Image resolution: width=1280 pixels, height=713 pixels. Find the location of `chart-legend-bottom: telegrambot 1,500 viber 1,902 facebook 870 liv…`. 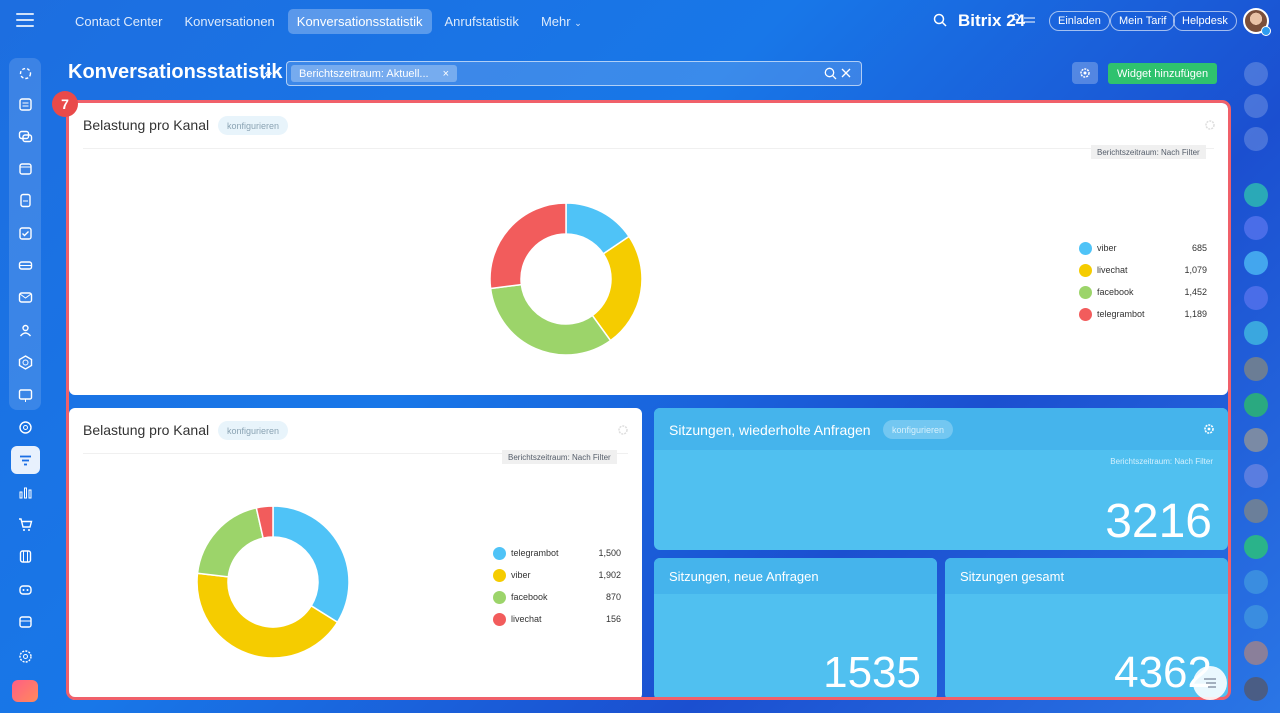

chart-legend-bottom: telegrambot 1,500 viber 1,902 facebook 870 liv… is located at coordinates (557, 586).